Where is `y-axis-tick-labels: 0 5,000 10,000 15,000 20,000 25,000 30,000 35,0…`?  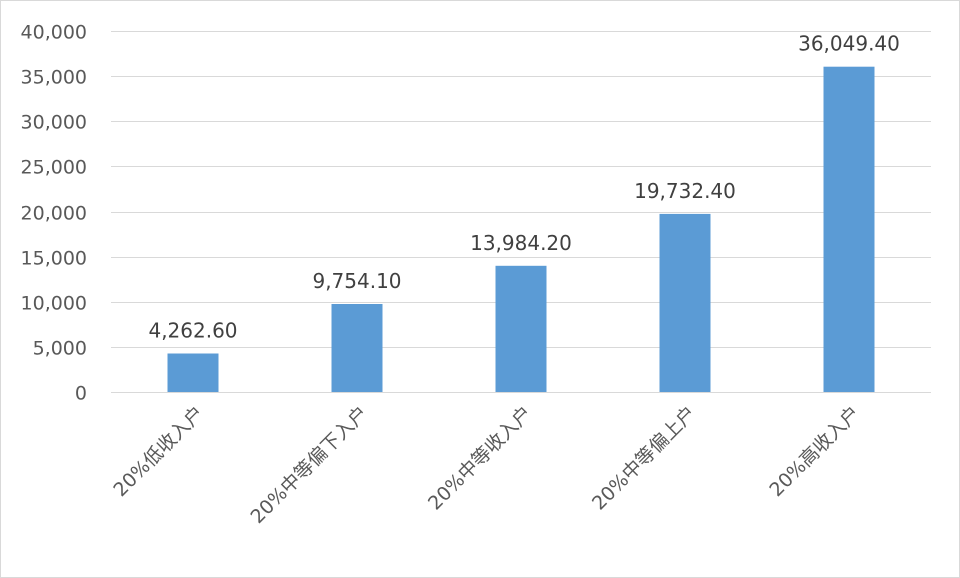 y-axis-tick-labels: 0 5,000 10,000 15,000 20,000 25,000 30,000 35,0… is located at coordinates (54, 213).